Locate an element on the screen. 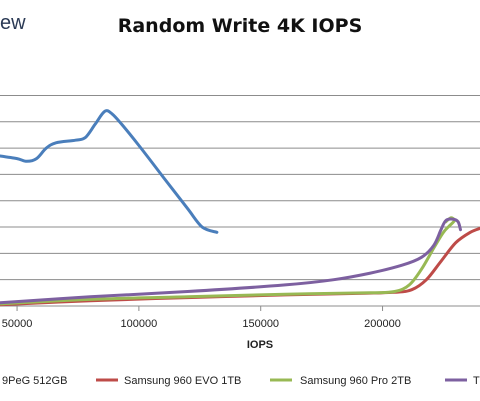  legend-label-2: Samsung 960 EVO 1TB is located at coordinates (182, 381).